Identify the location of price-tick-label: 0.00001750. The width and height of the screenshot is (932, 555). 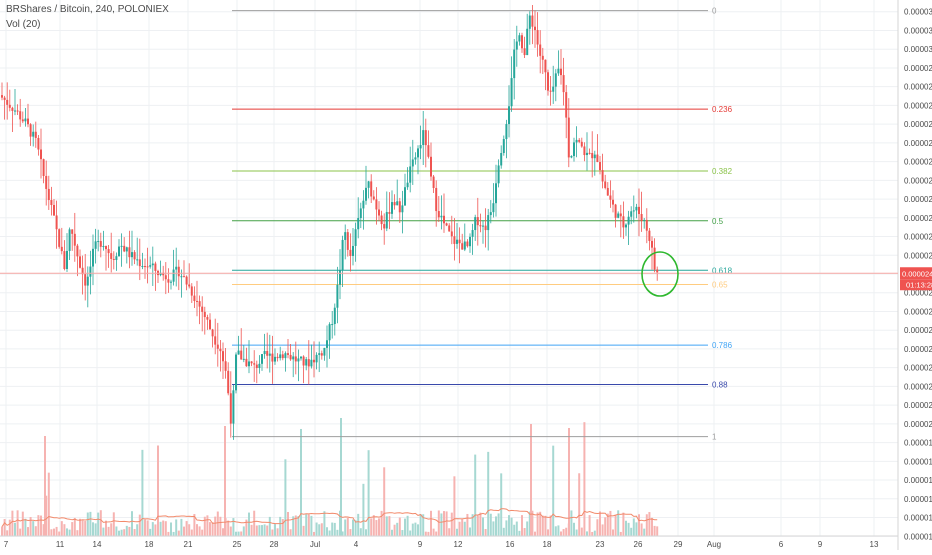
(918, 518).